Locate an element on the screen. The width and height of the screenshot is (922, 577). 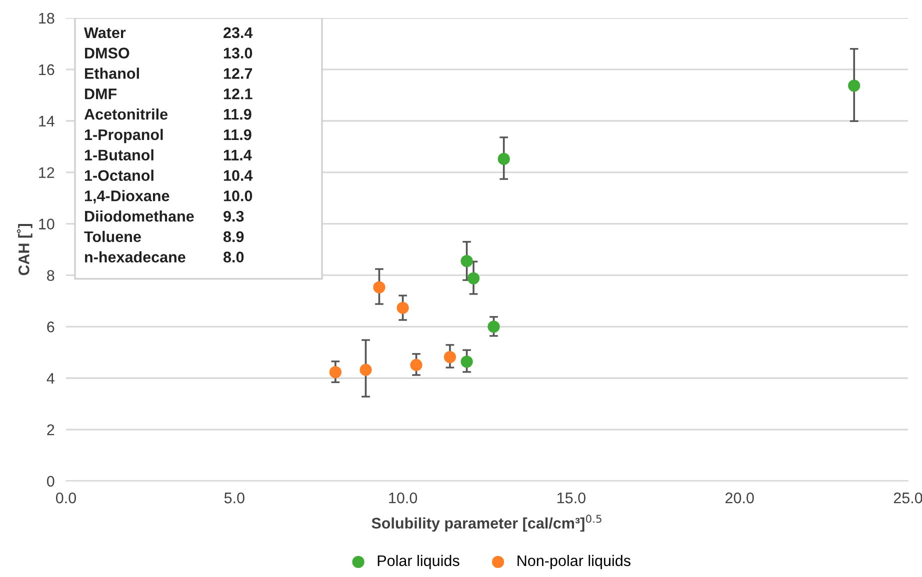
y-tick-label: 10 is located at coordinates (46, 224).